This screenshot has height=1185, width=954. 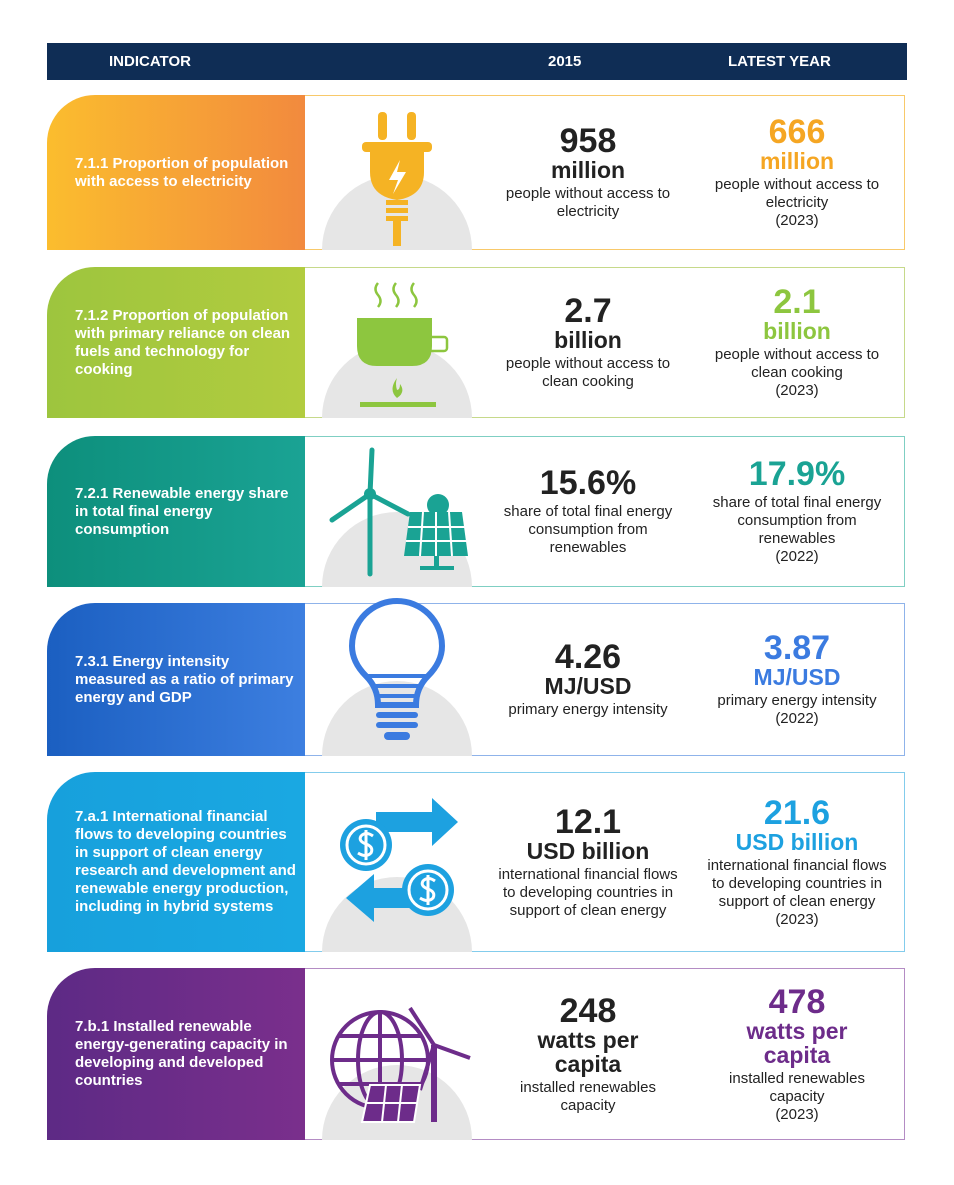 I want to click on value-number: 3.87, so click(x=797, y=648).